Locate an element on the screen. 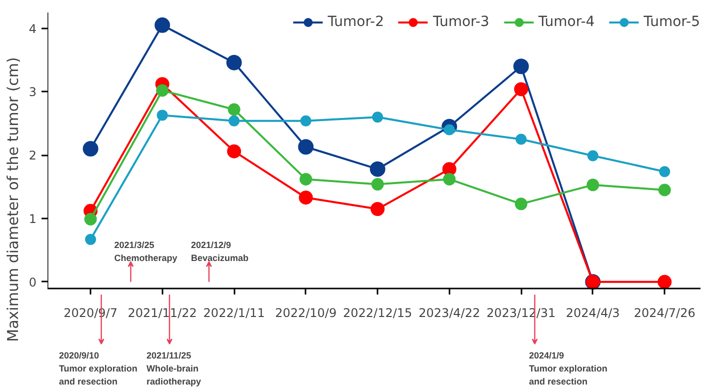  legend-label: Tumor-5 is located at coordinates (672, 22).